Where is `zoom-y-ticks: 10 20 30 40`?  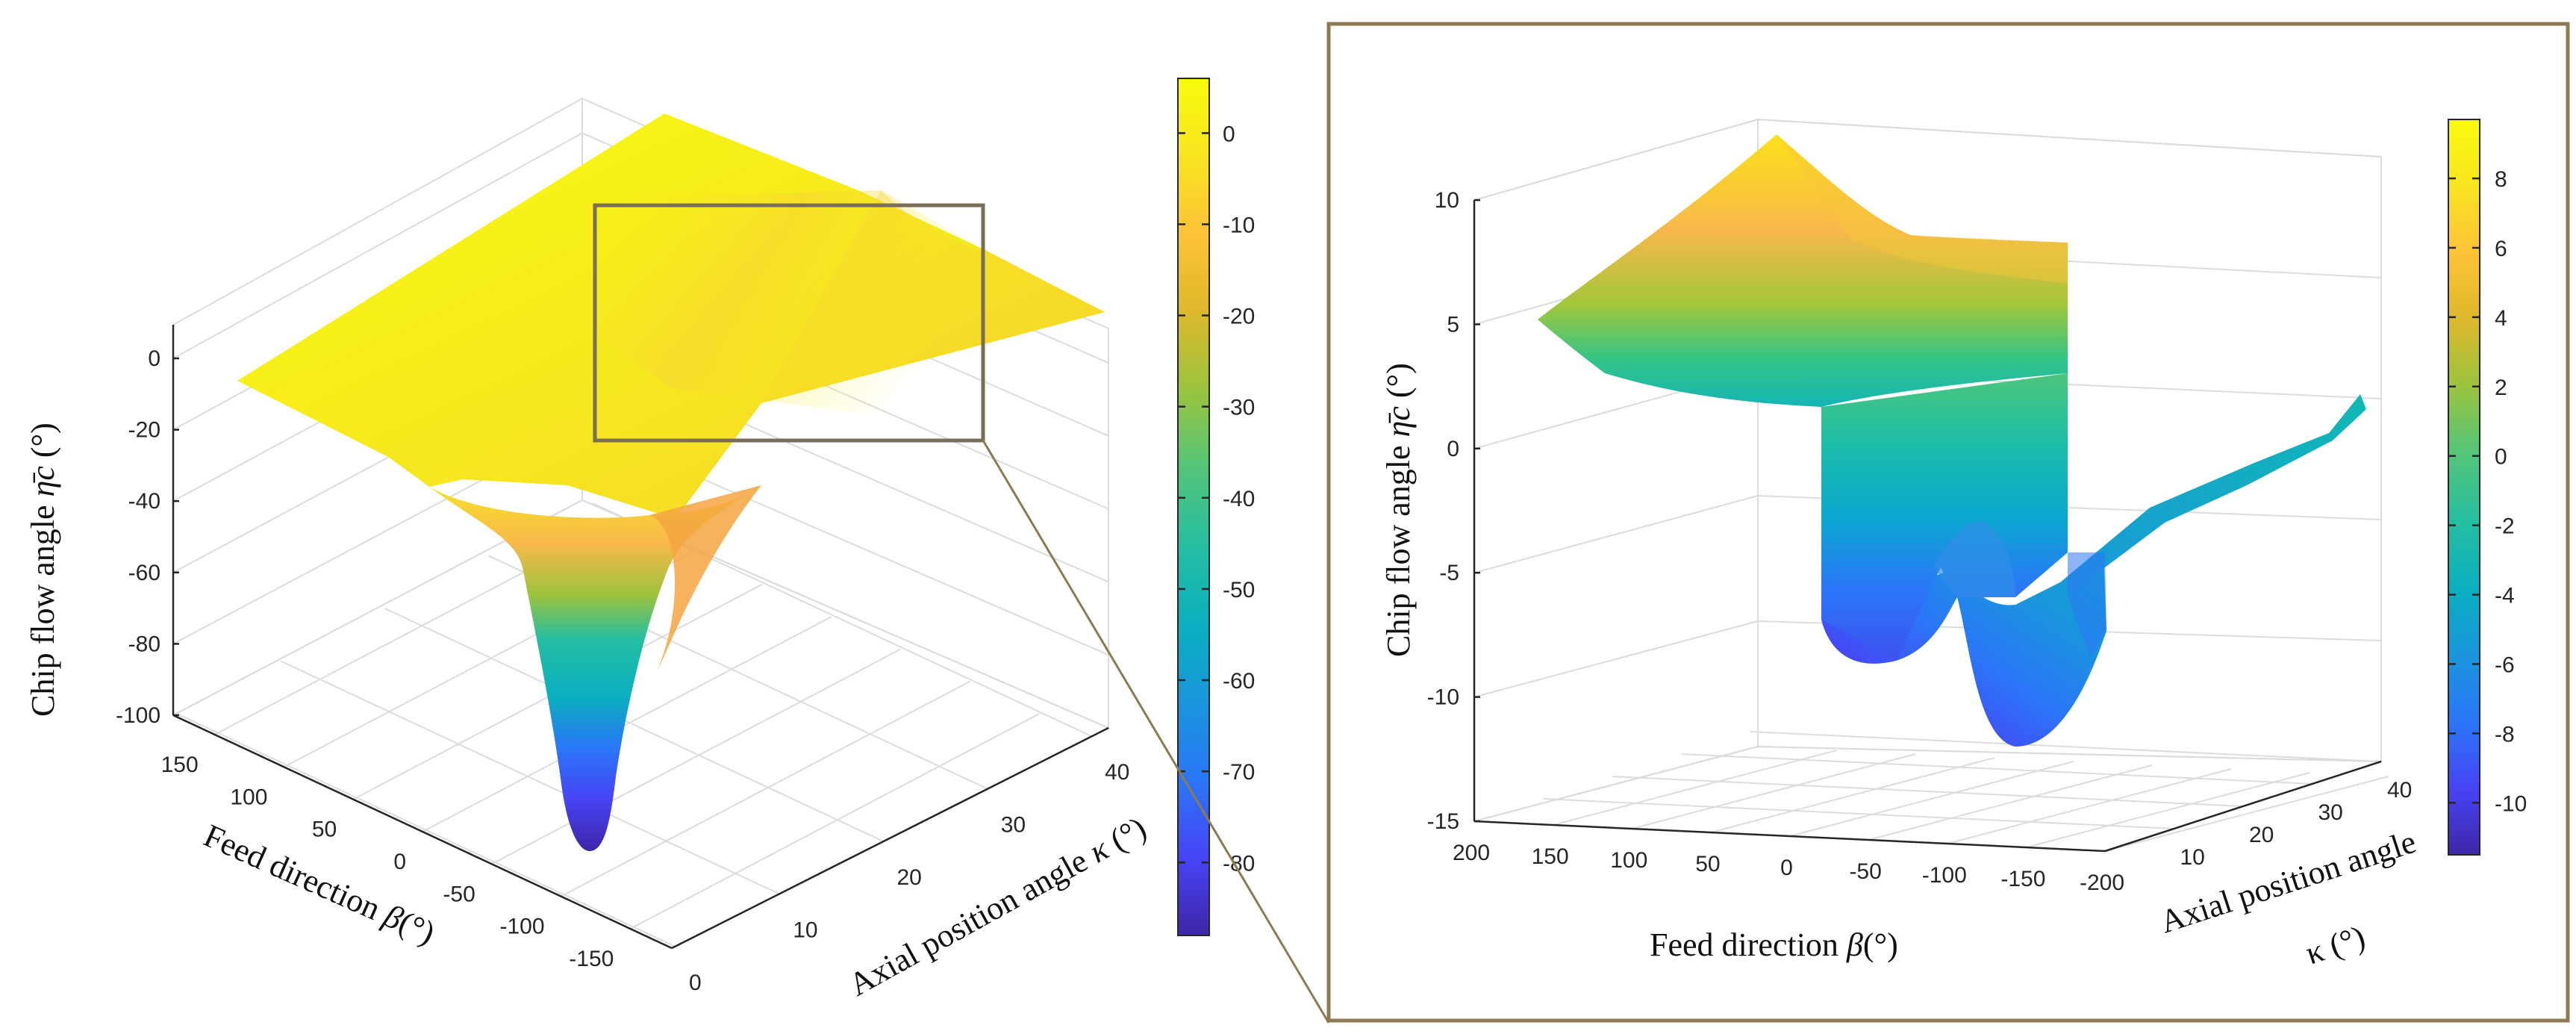 zoom-y-ticks: 10 20 30 40 is located at coordinates (2296, 824).